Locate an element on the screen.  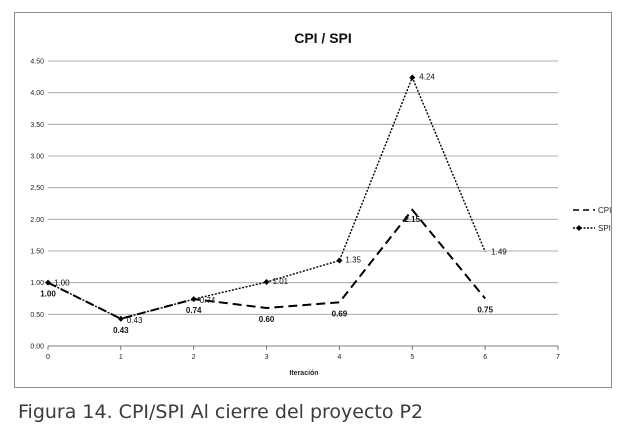
spi-data-label: 4.24 is located at coordinates (427, 76).